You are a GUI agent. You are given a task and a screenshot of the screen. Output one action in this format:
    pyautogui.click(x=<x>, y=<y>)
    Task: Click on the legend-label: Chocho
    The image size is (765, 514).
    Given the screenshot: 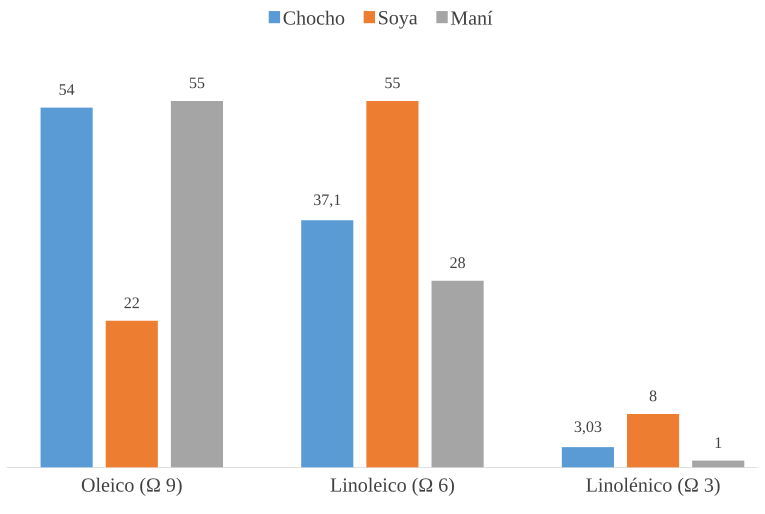 What is the action you would take?
    pyautogui.click(x=314, y=17)
    